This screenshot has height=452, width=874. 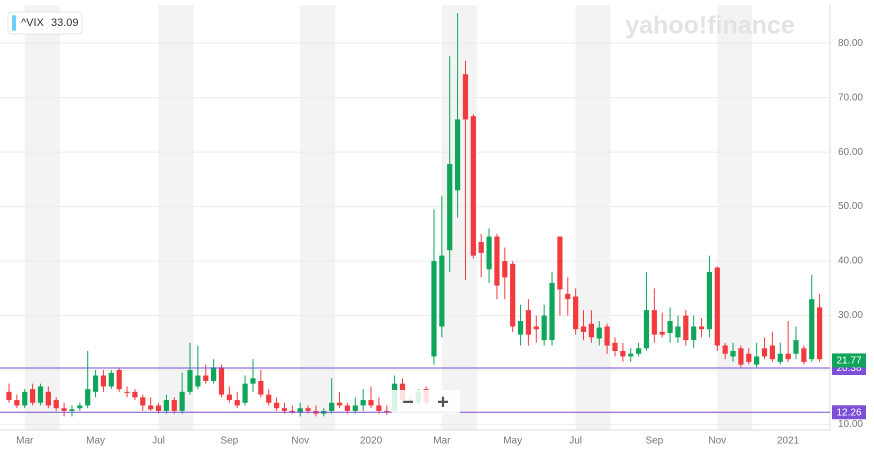 I want to click on y-tick-label: 10.00, so click(x=850, y=424).